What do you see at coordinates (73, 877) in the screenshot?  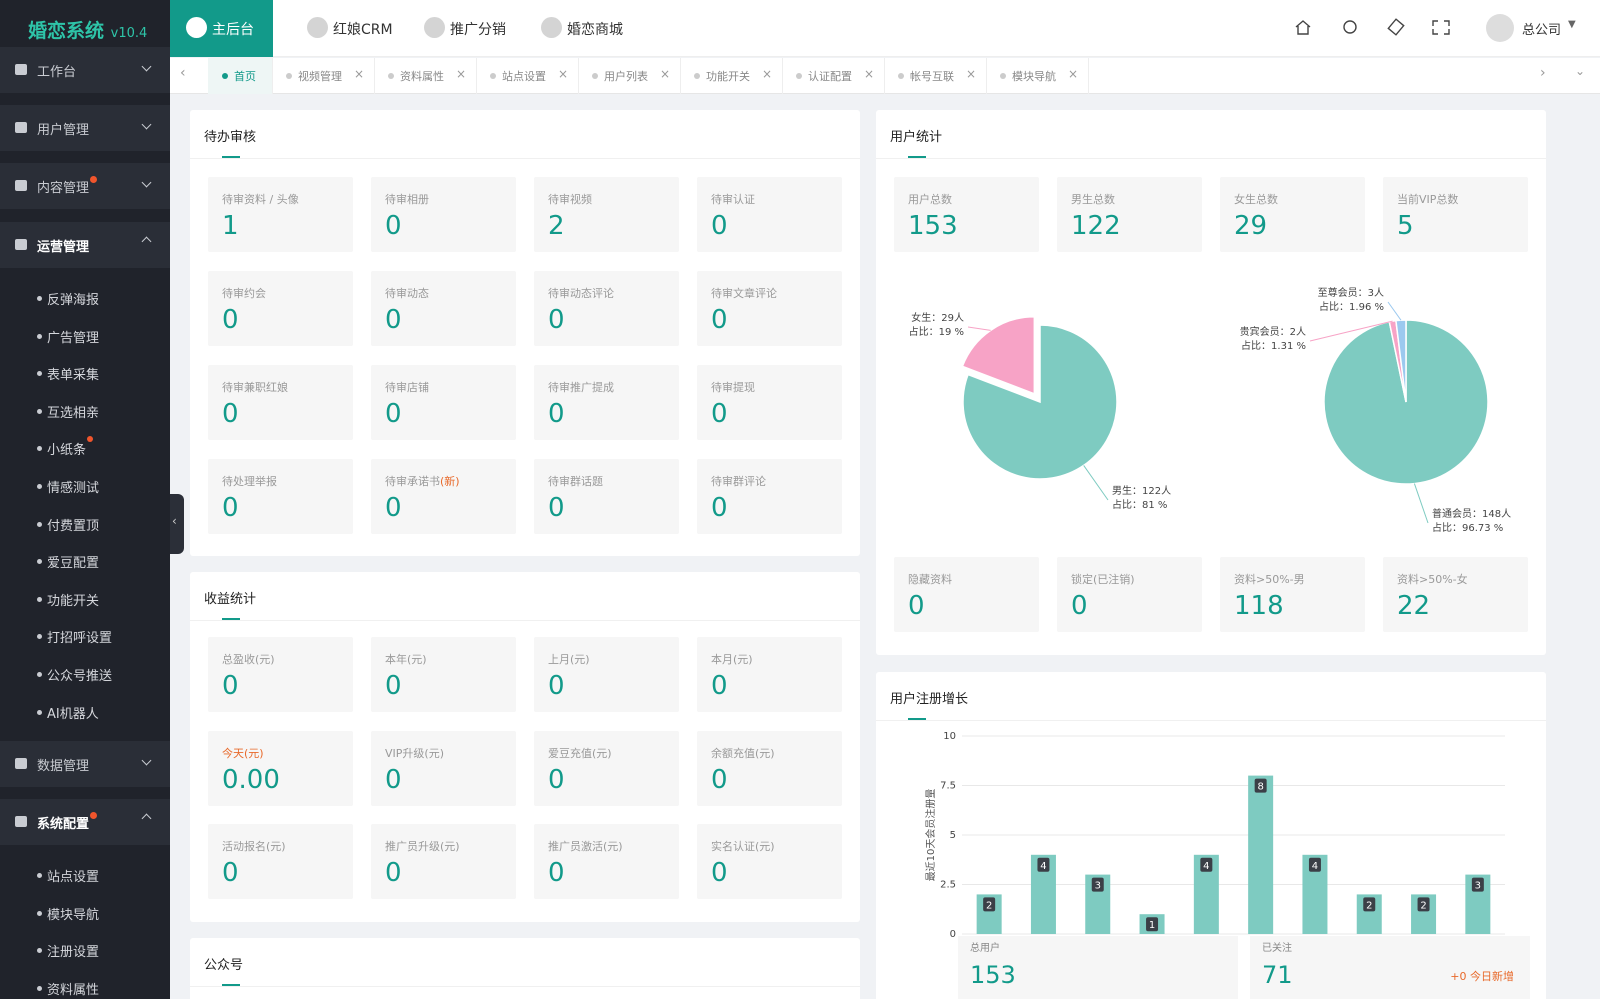 I see `submenu-label: 站点设置` at bounding box center [73, 877].